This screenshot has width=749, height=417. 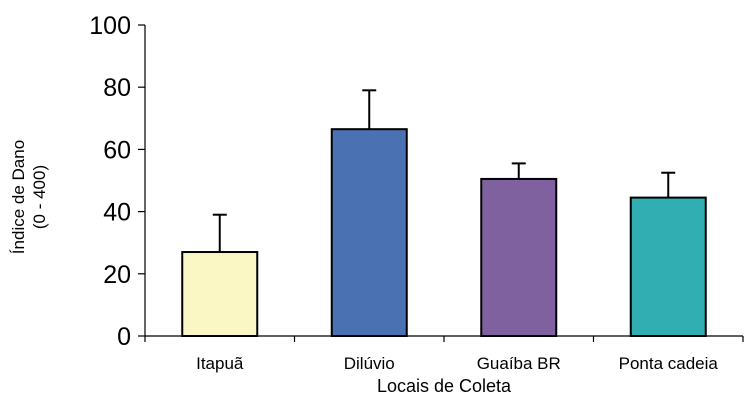 What do you see at coordinates (220, 363) in the screenshot?
I see `x-tick-label: Itapuã` at bounding box center [220, 363].